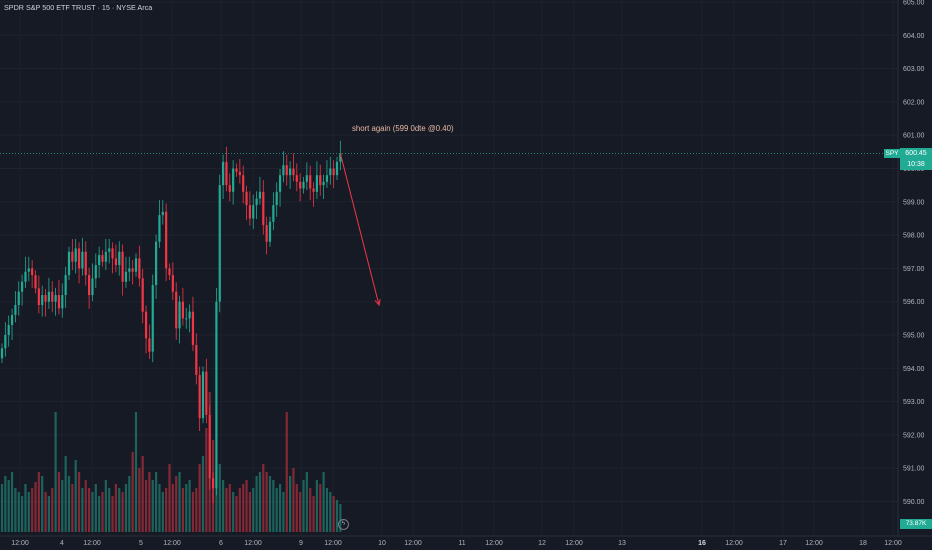  Describe the element at coordinates (914, 269) in the screenshot. I see `price-tick-label: 597.00` at that location.